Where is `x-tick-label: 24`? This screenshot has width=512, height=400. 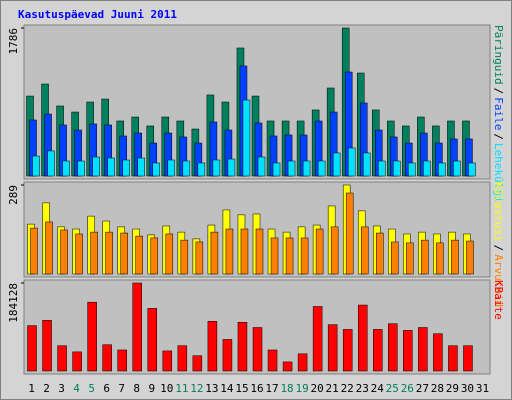
x-tick-label: 24 is located at coordinates (378, 388).